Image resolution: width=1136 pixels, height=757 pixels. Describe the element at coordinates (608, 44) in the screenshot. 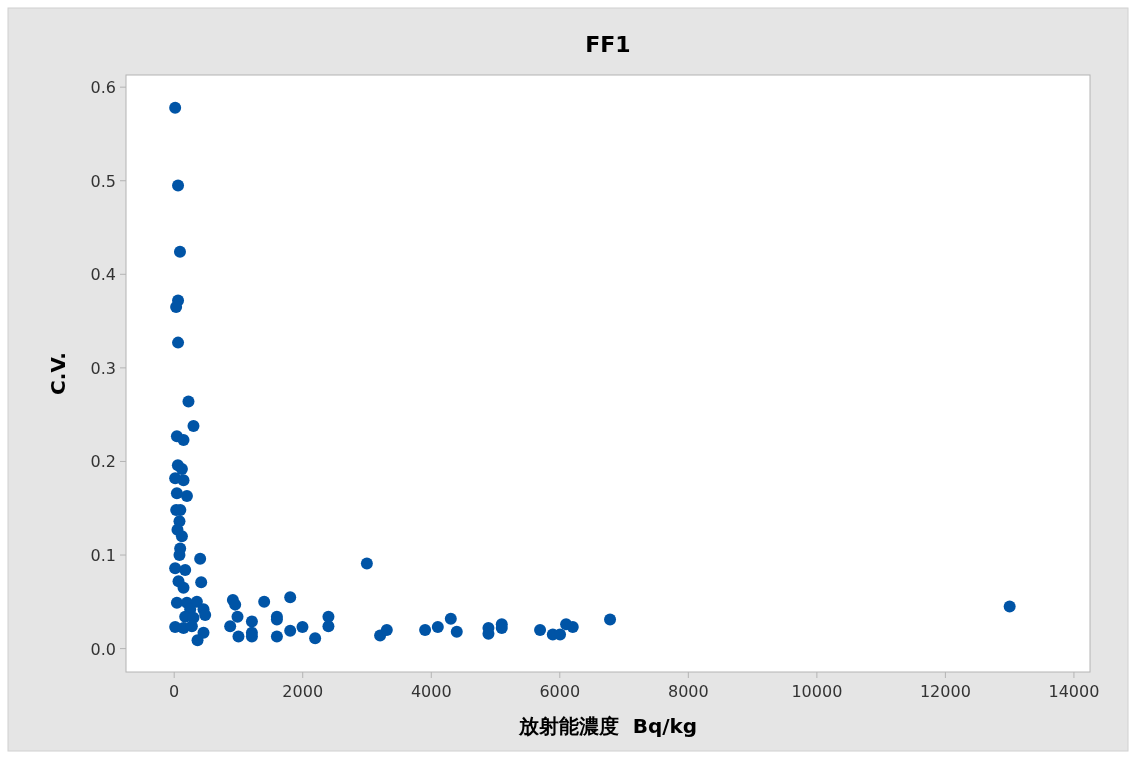

I see `chart-title: FF1` at that location.